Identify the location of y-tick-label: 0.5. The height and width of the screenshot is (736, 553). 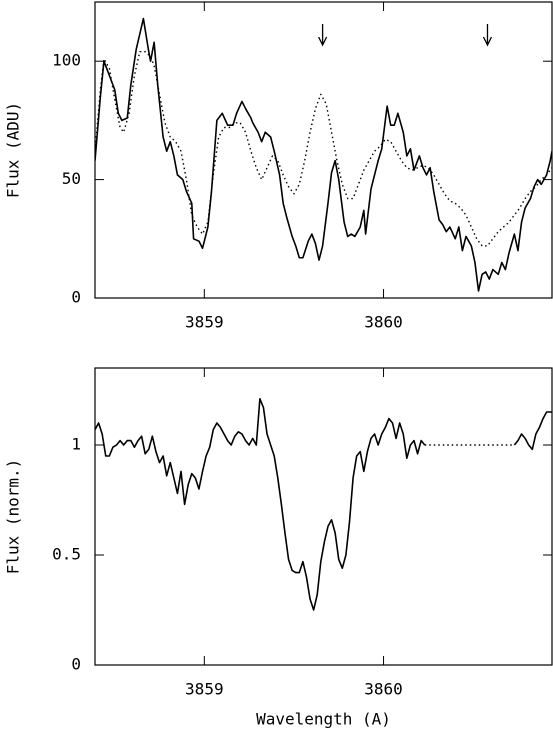
(66, 554).